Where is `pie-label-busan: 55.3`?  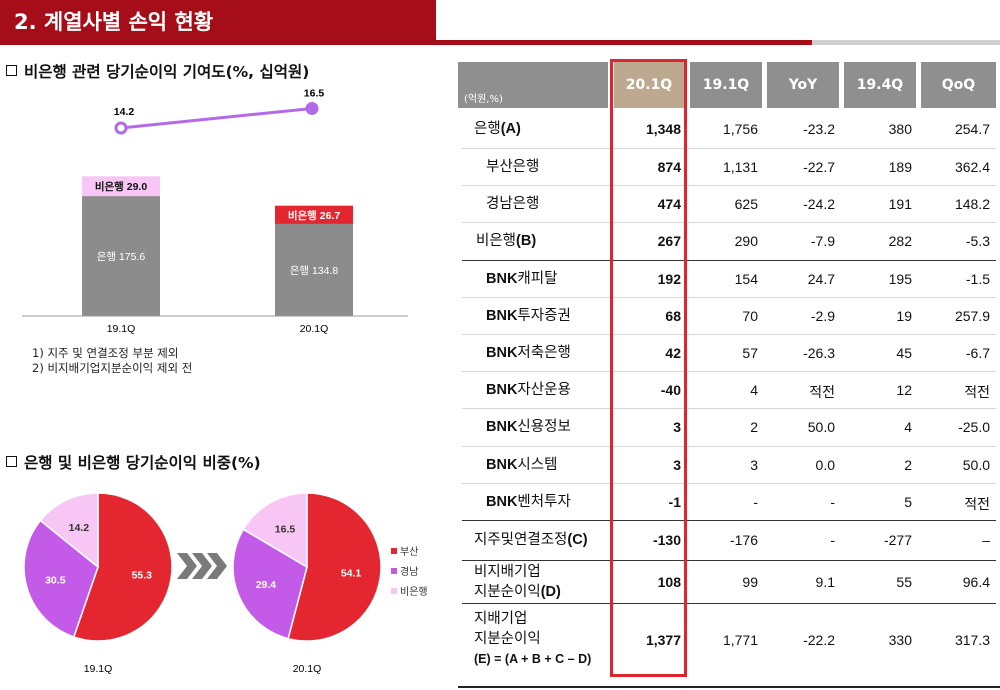
pie-label-busan: 55.3 is located at coordinates (142, 575).